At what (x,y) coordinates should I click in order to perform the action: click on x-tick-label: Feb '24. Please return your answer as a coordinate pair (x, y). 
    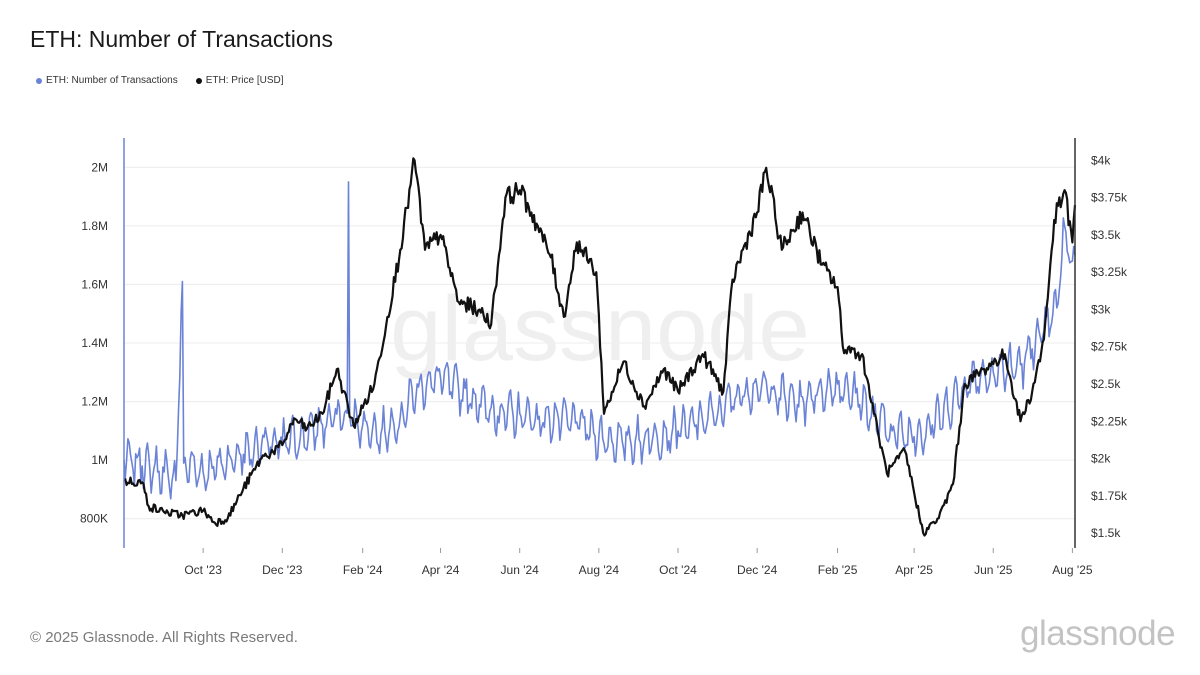
    Looking at the image, I should click on (363, 570).